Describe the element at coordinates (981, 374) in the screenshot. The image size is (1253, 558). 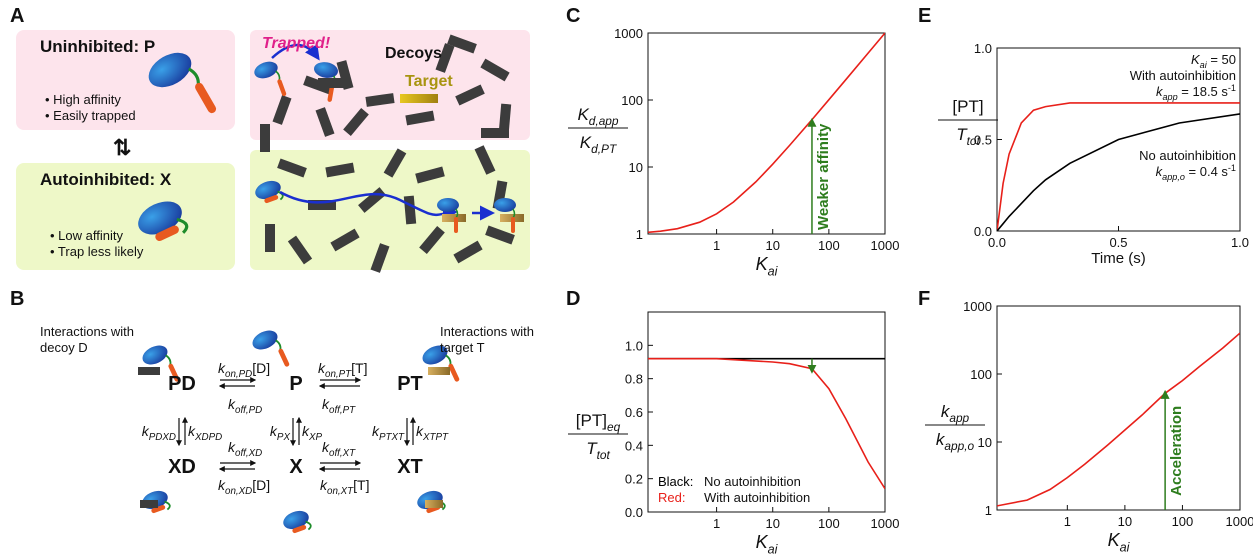
I see `y-tick-label: 100` at that location.